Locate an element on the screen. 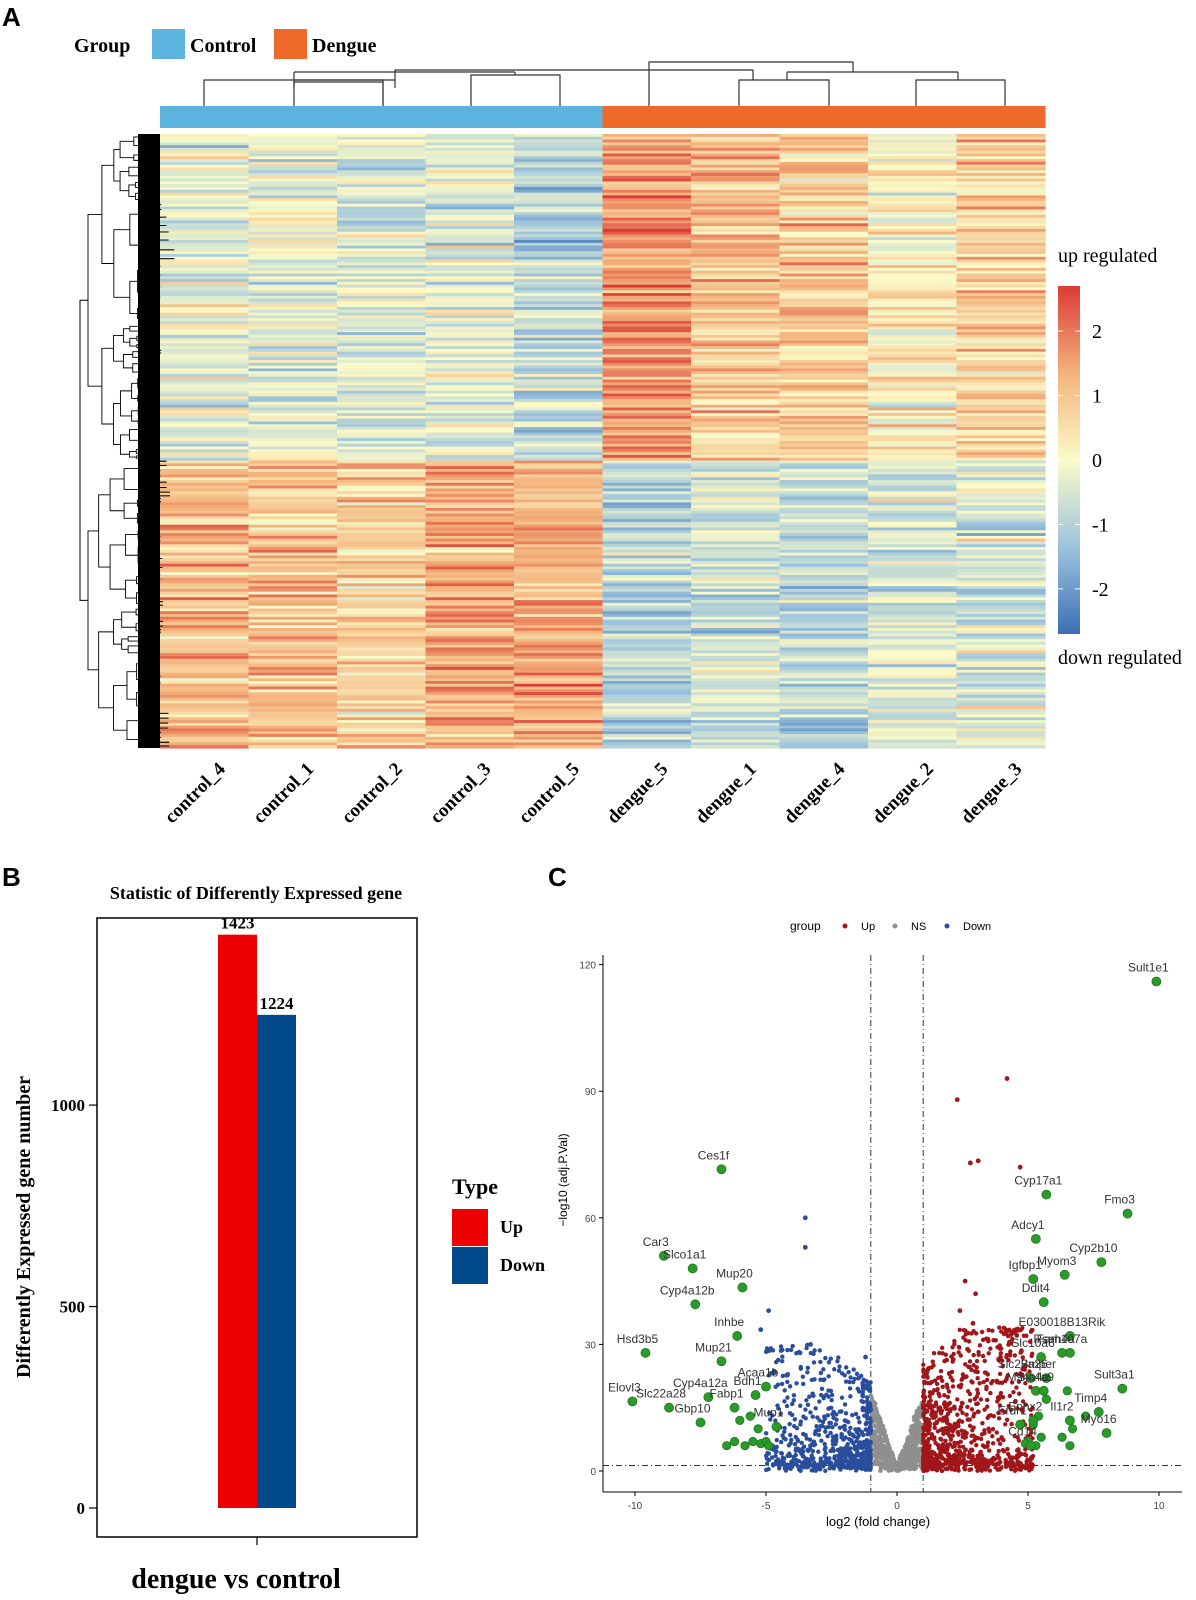  bar-x-label: dengue vs control is located at coordinates (236, 1579).